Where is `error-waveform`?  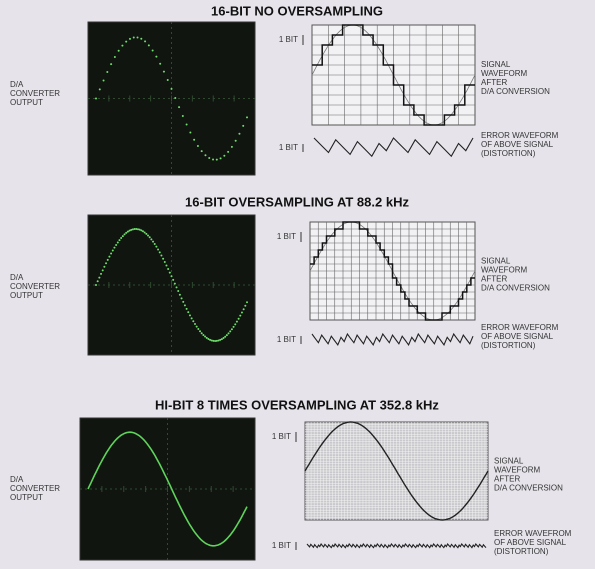
error-waveform is located at coordinates (396, 545).